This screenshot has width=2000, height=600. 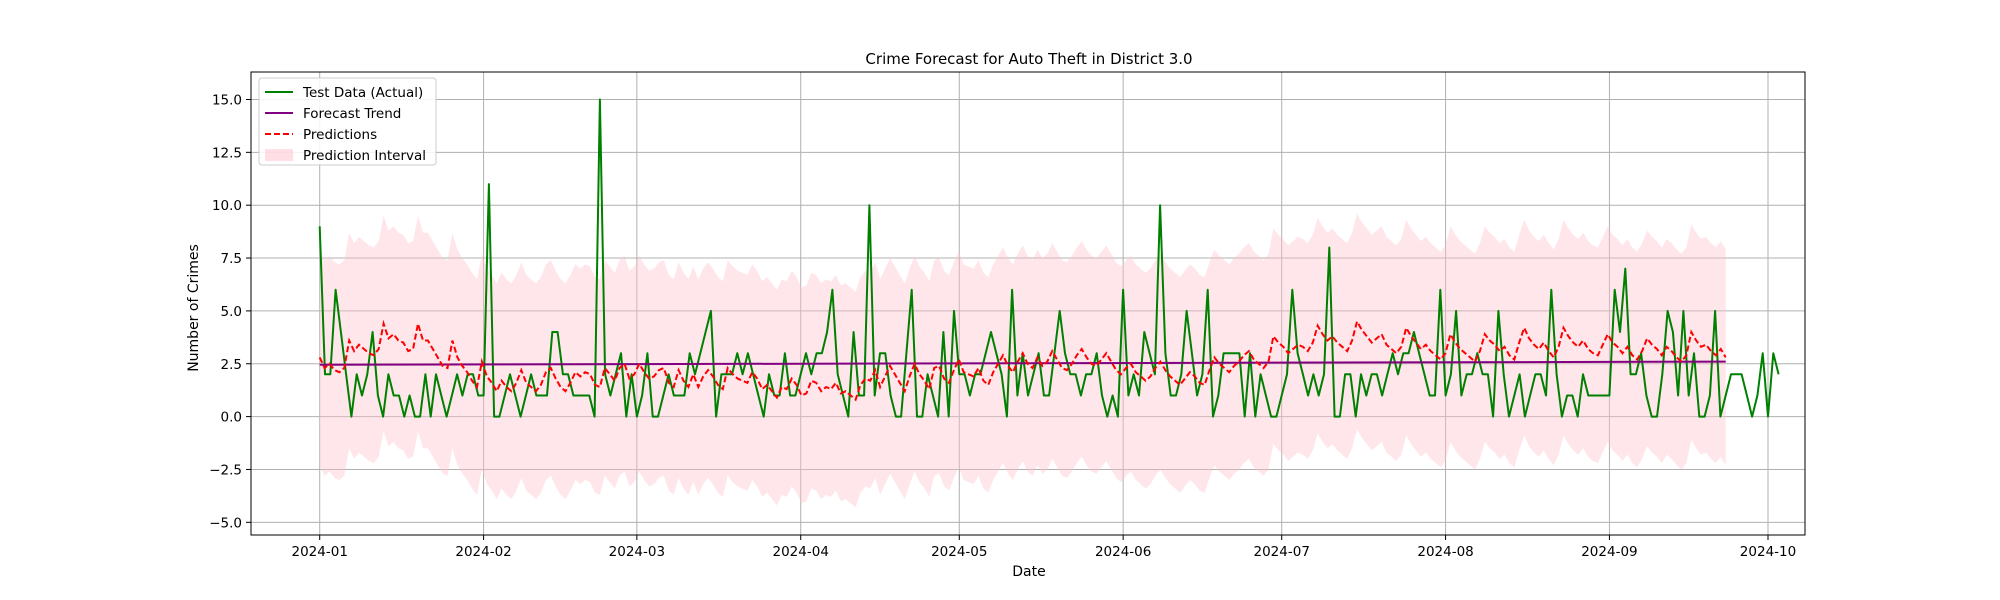 I want to click on x-tick-label: 2024-01, so click(x=320, y=552).